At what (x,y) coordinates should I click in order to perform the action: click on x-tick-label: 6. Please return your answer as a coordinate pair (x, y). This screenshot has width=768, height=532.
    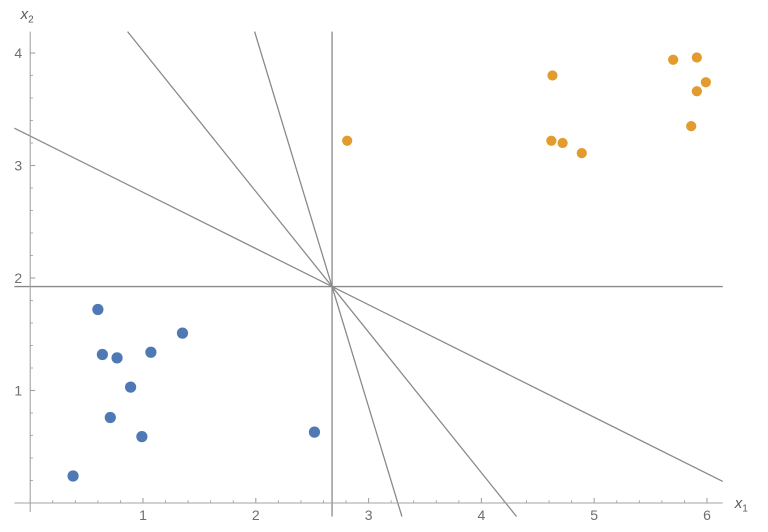
    Looking at the image, I should click on (707, 515).